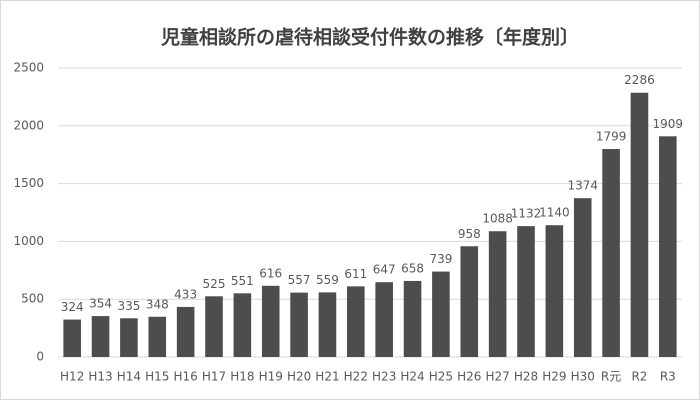 The height and width of the screenshot is (400, 700). I want to click on x-tick-label: H13, so click(100, 377).